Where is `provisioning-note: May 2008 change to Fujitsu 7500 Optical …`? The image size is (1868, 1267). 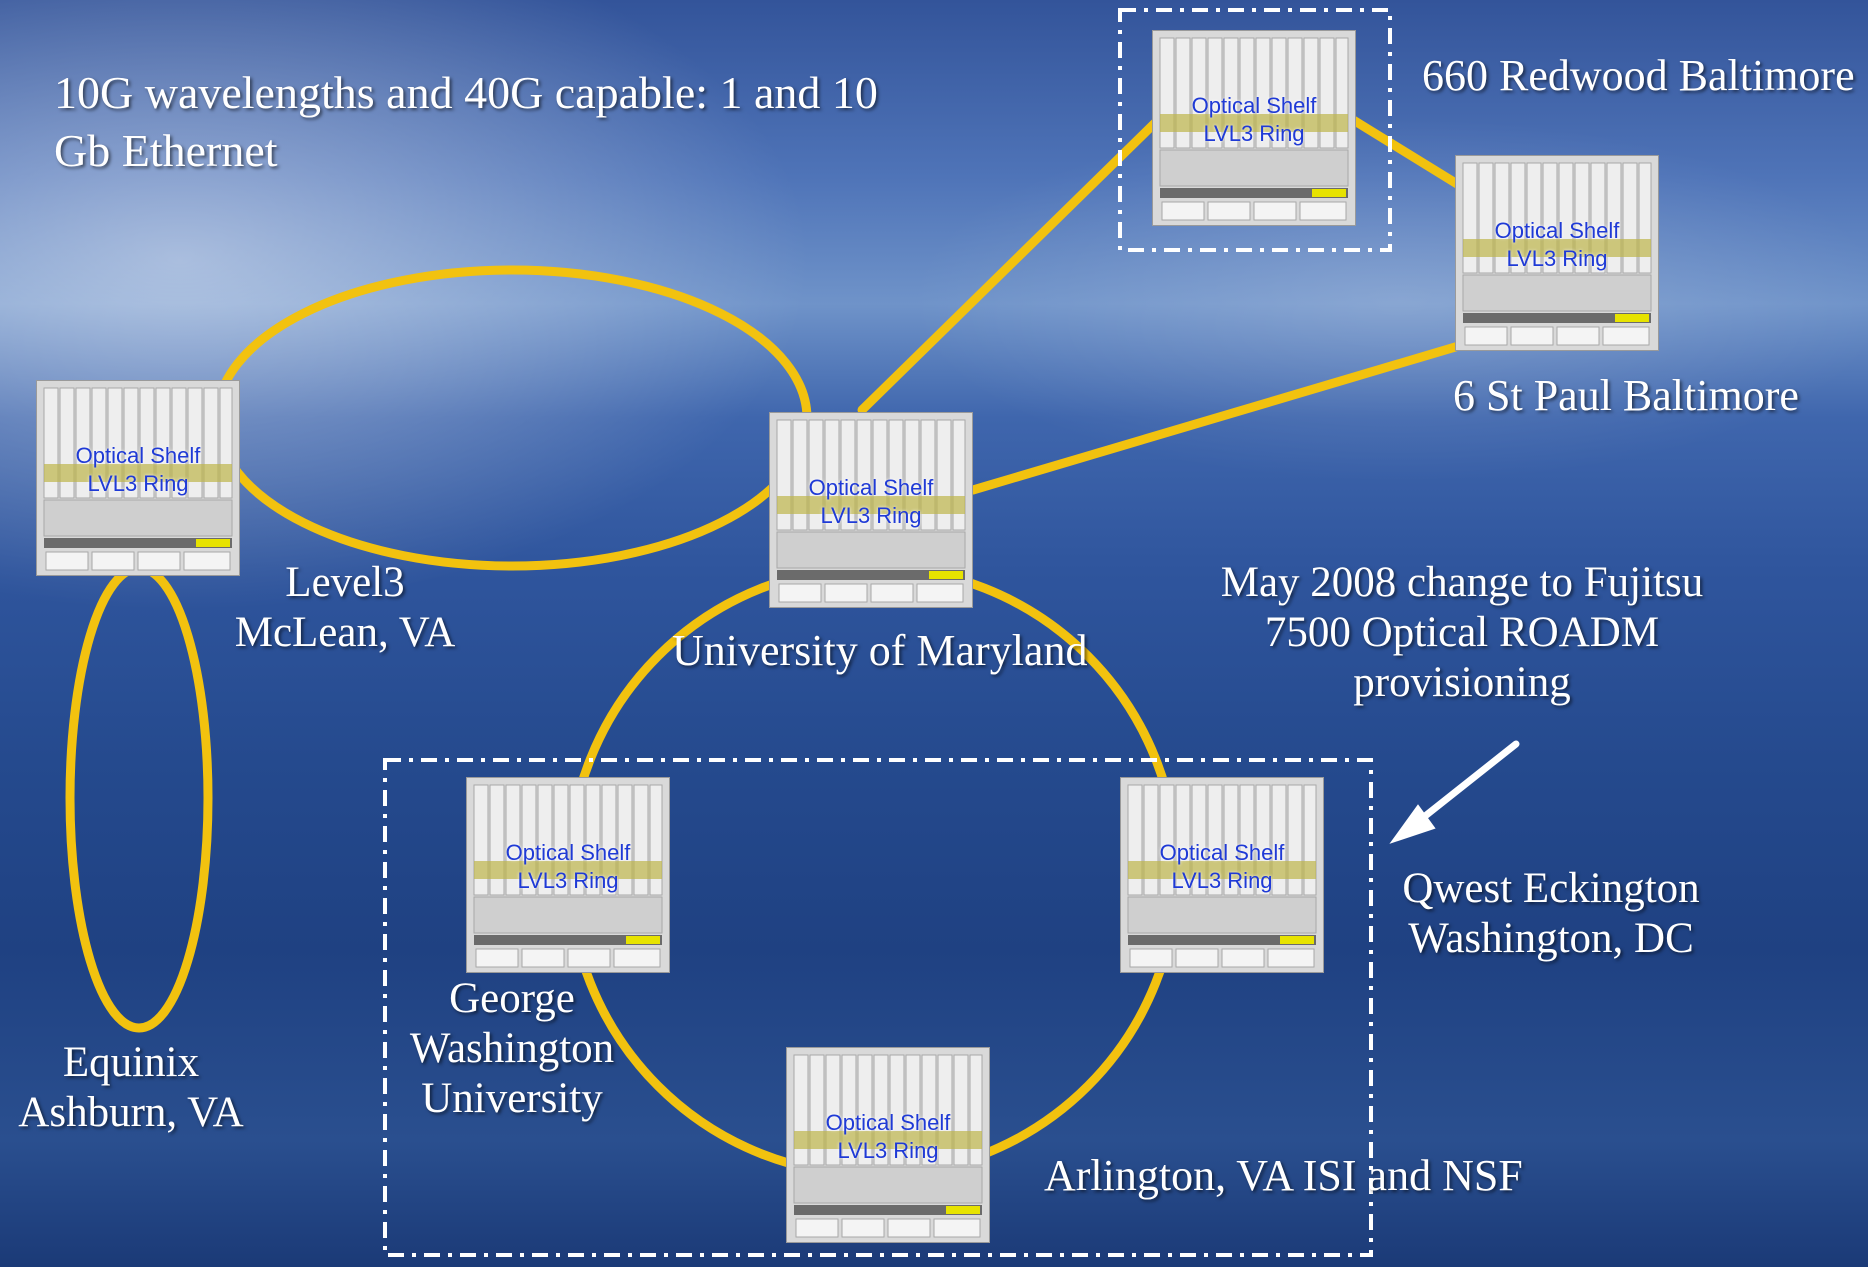 provisioning-note: May 2008 change to Fujitsu 7500 Optical … is located at coordinates (1462, 633).